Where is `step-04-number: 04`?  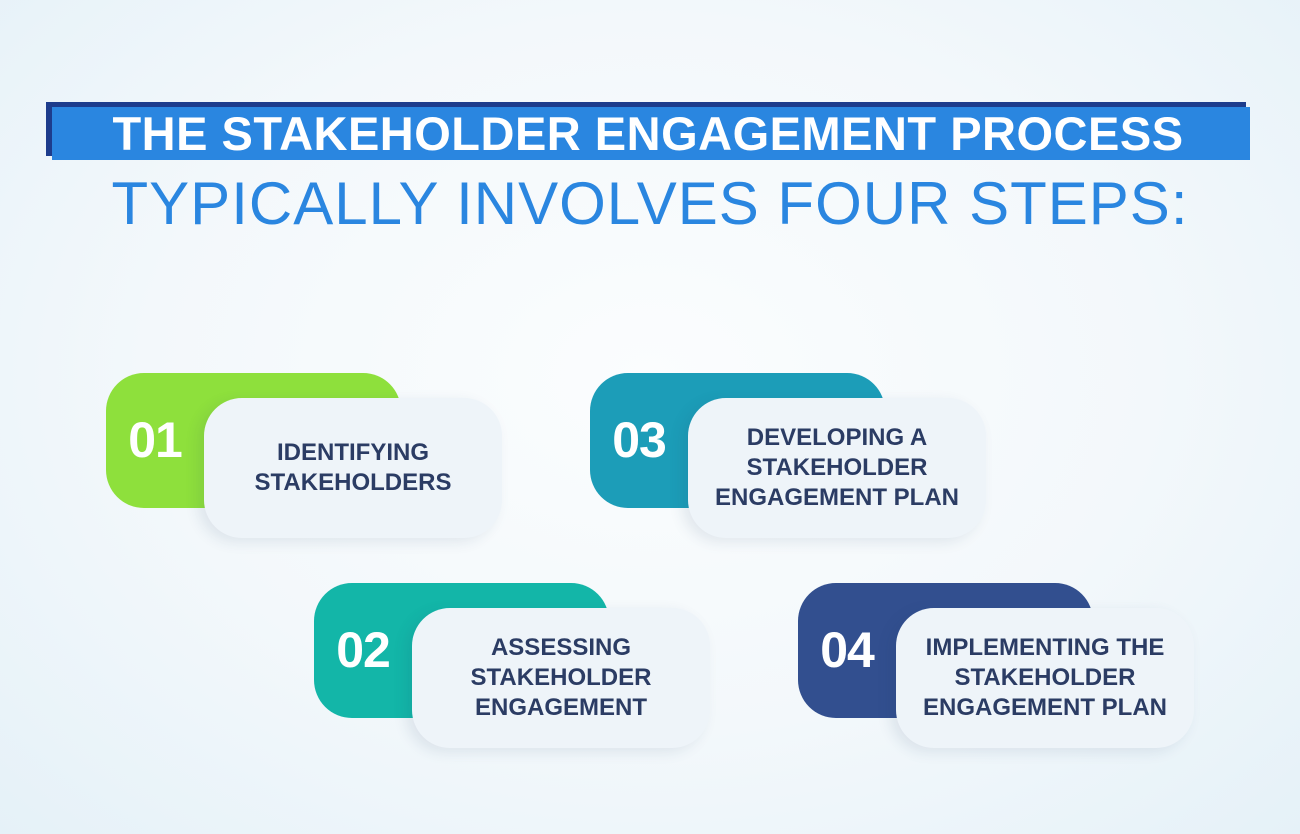
step-04-number: 04 is located at coordinates (847, 650).